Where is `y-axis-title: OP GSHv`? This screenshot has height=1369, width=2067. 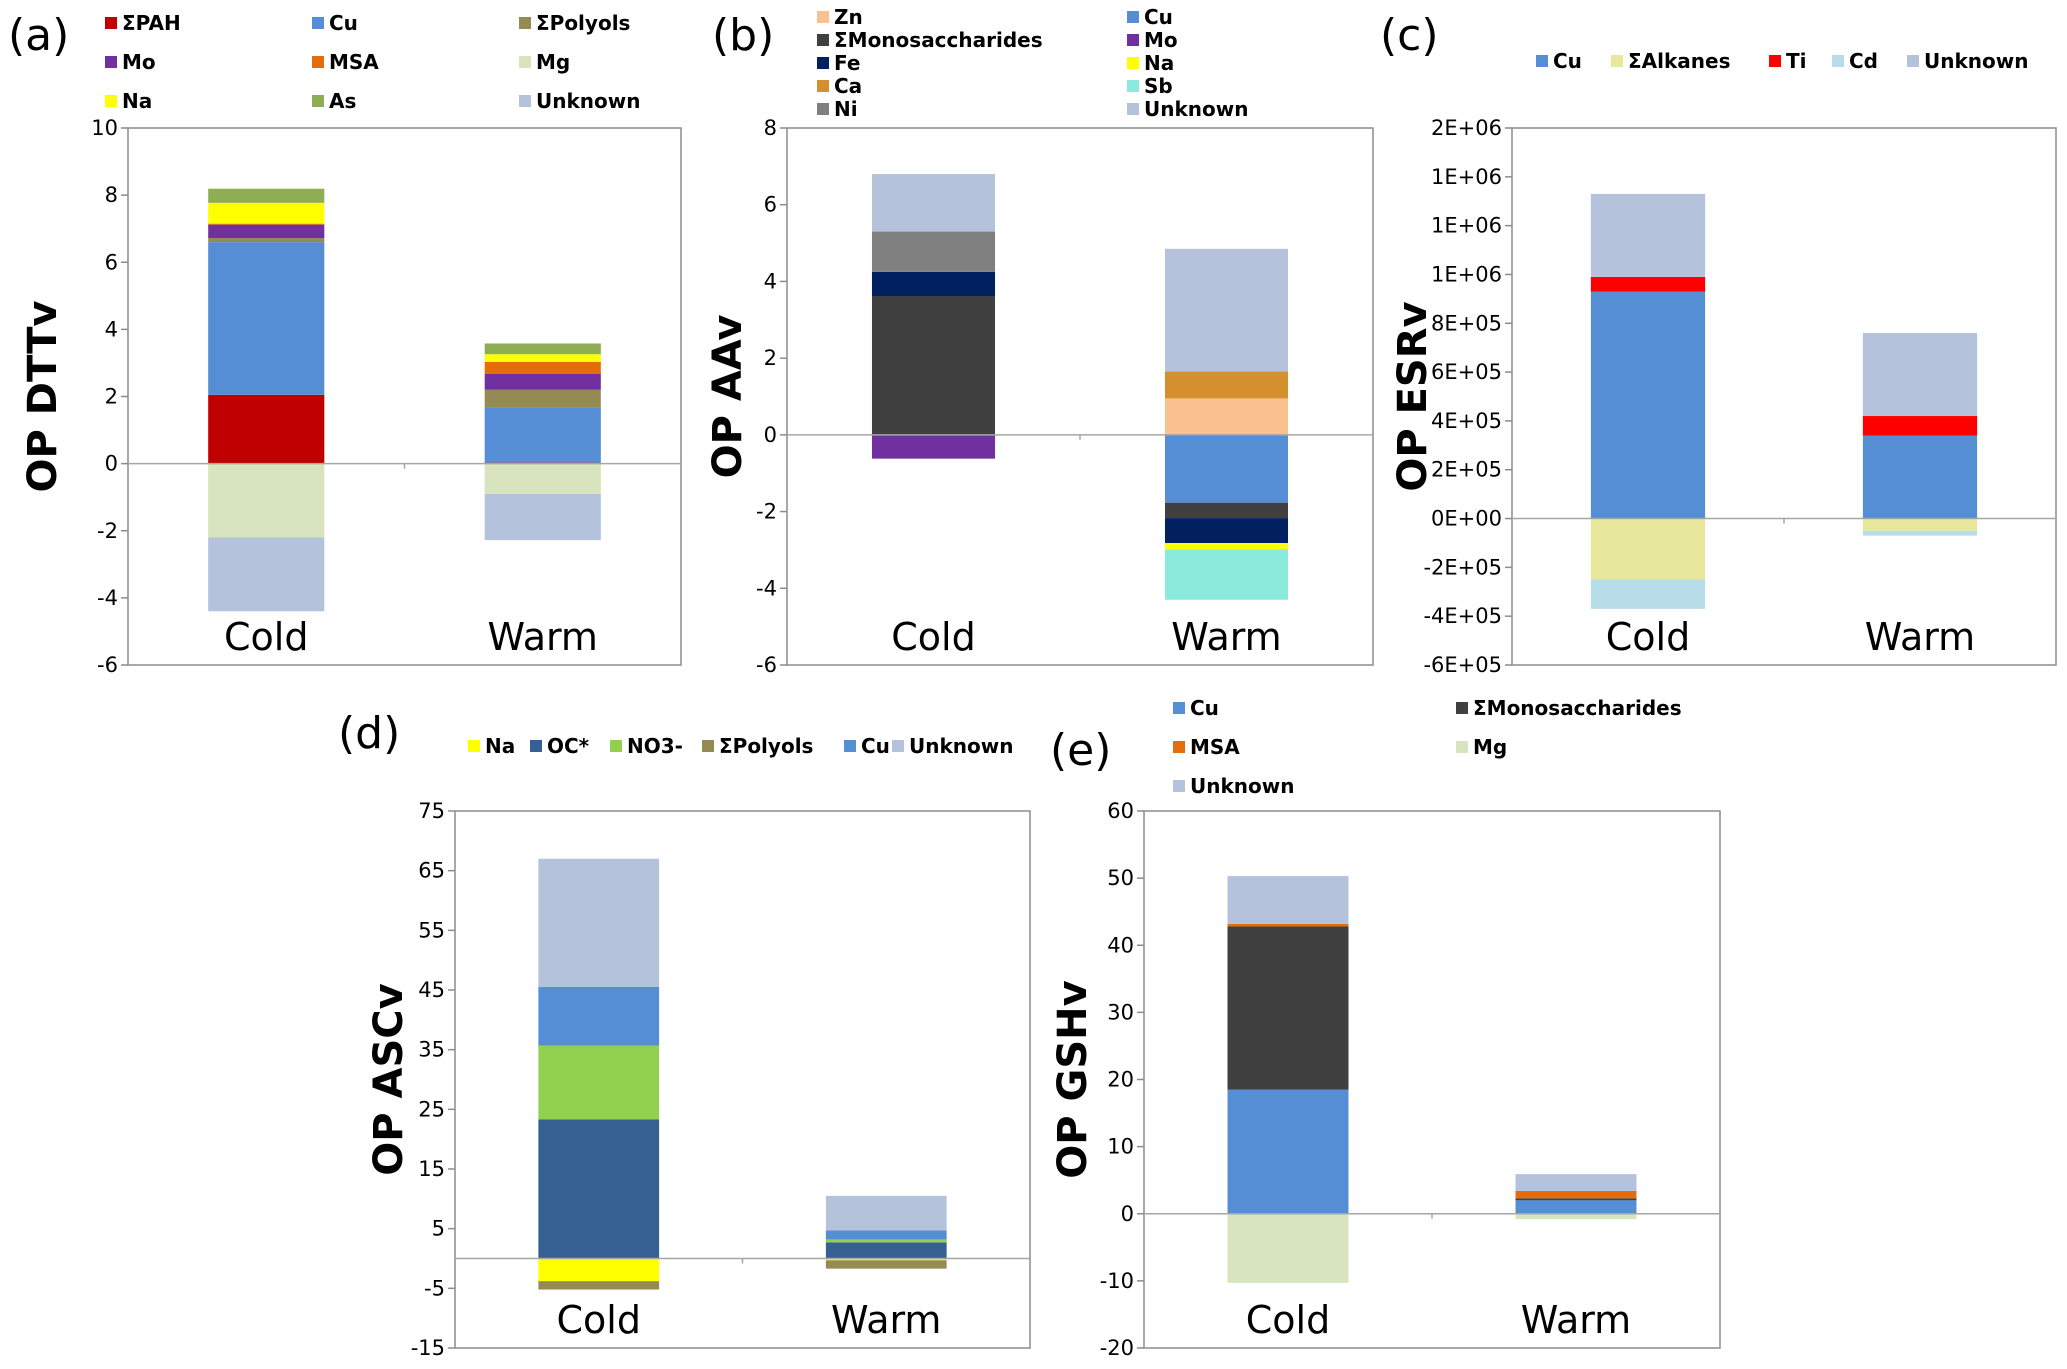 y-axis-title: OP GSHv is located at coordinates (1073, 1079).